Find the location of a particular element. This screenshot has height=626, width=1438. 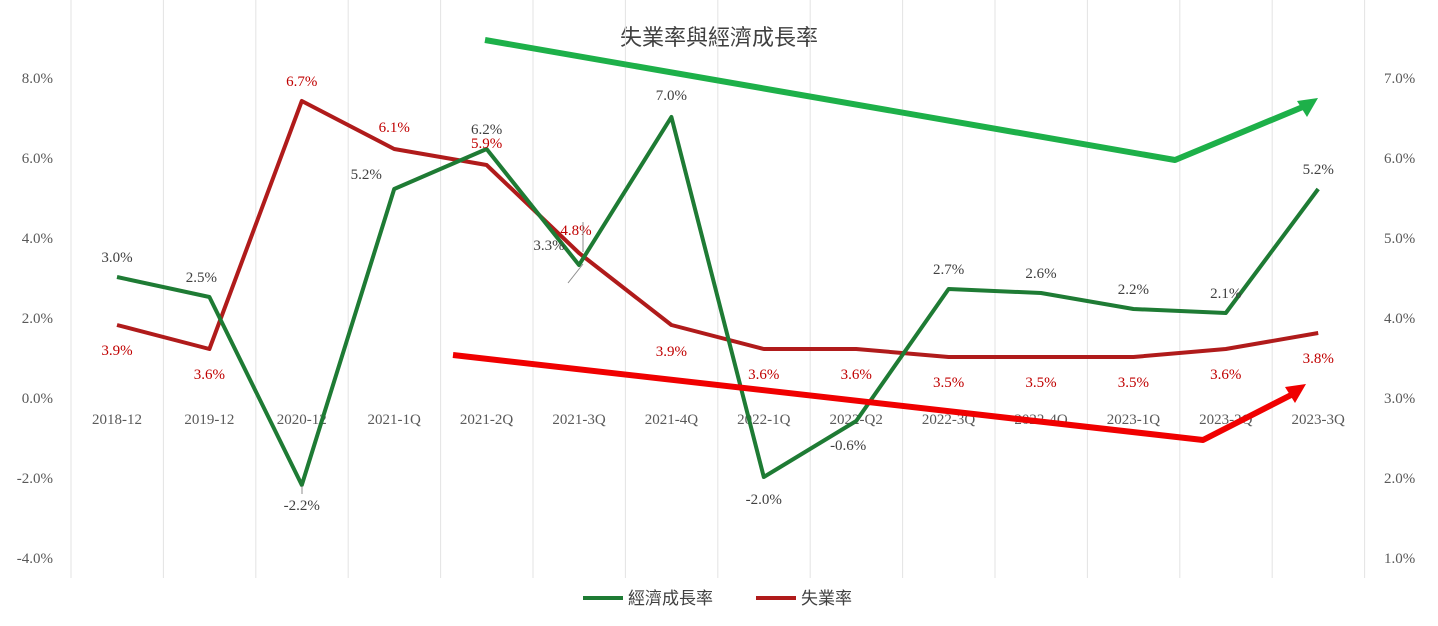

x-tick-label: 2021-4Q is located at coordinates (671, 420).